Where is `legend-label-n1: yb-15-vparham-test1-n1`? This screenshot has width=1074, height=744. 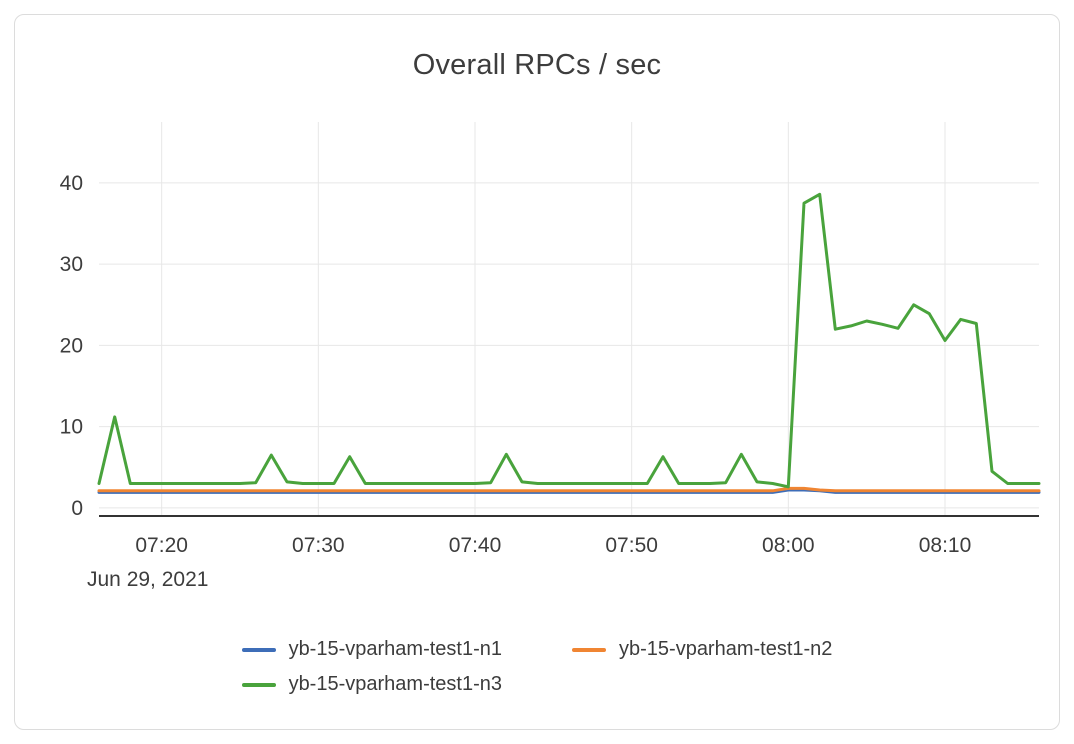 legend-label-n1: yb-15-vparham-test1-n1 is located at coordinates (395, 649).